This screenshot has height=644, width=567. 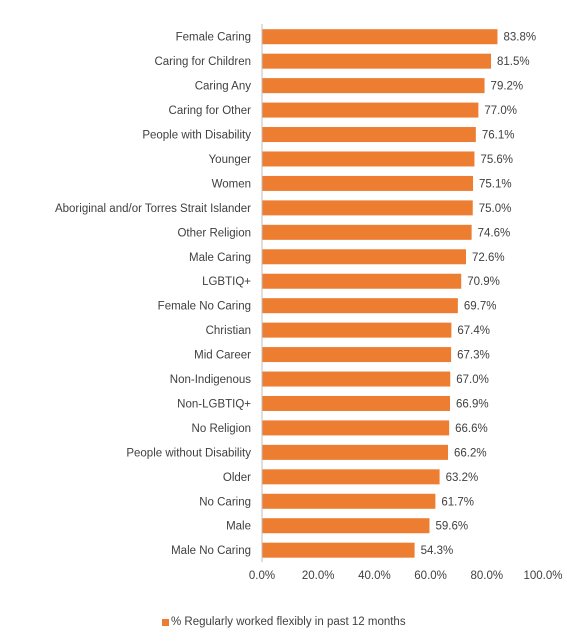 What do you see at coordinates (498, 136) in the screenshot?
I see `data-label: 76.1%` at bounding box center [498, 136].